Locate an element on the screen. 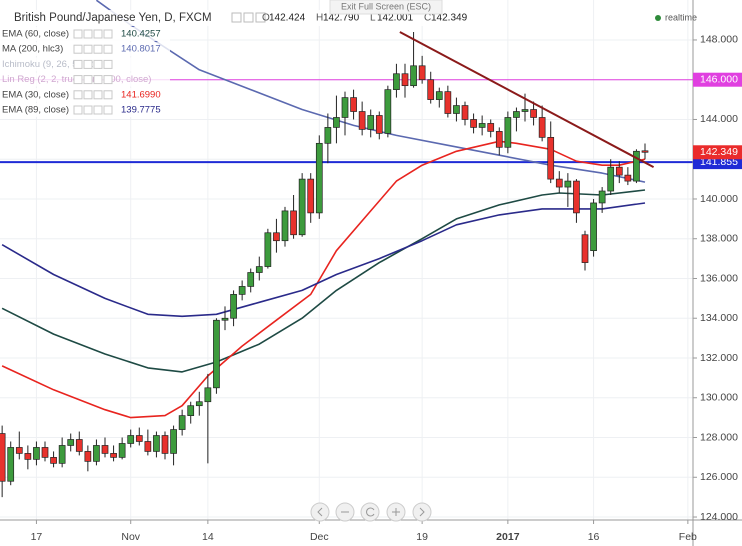 This screenshot has height=546, width=742. price-label: 146.000 is located at coordinates (719, 79).